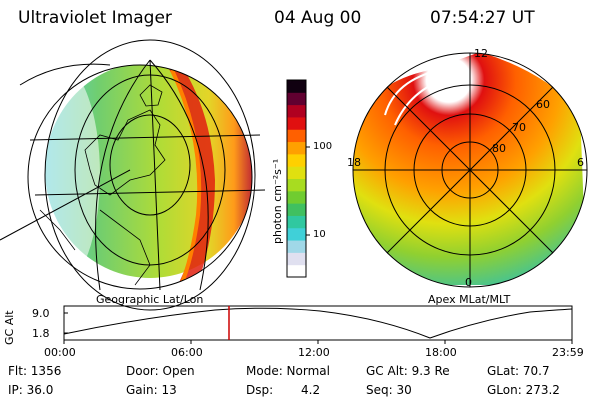 The height and width of the screenshot is (400, 600). What do you see at coordinates (499, 148) in the screenshot?
I see `mlat-label-80: 80` at bounding box center [499, 148].